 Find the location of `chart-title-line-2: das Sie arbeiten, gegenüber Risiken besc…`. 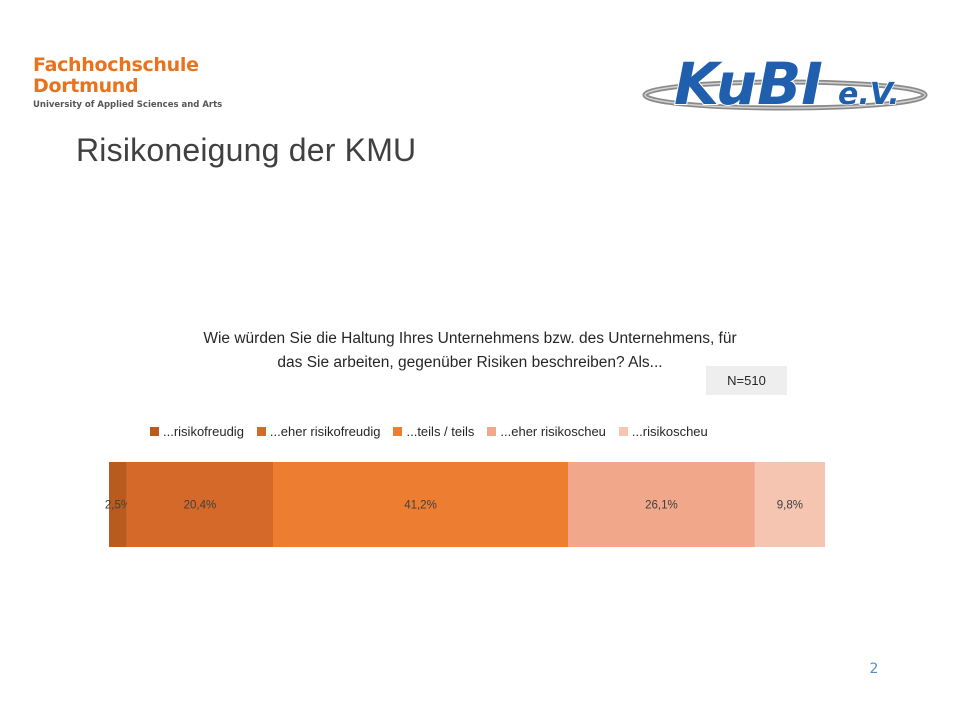

chart-title-line-2: das Sie arbeiten, gegenüber Risiken besc… is located at coordinates (470, 362).